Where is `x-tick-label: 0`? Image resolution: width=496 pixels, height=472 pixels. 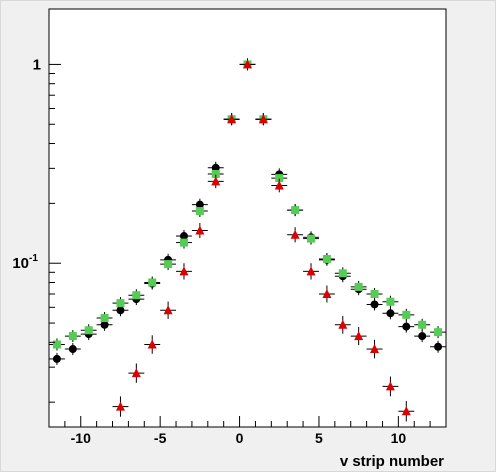 x-tick-label: 0 is located at coordinates (240, 438).